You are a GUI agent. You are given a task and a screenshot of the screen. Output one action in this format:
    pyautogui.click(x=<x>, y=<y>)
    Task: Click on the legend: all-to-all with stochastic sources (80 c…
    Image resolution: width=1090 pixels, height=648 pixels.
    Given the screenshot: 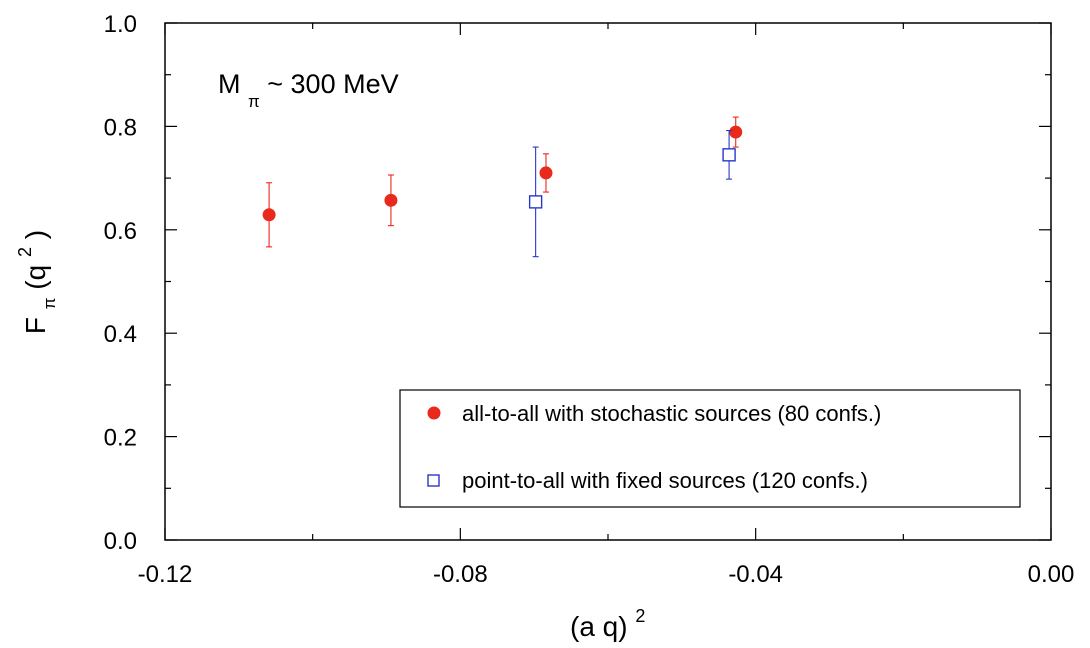 What is the action you would take?
    pyautogui.click(x=710, y=448)
    